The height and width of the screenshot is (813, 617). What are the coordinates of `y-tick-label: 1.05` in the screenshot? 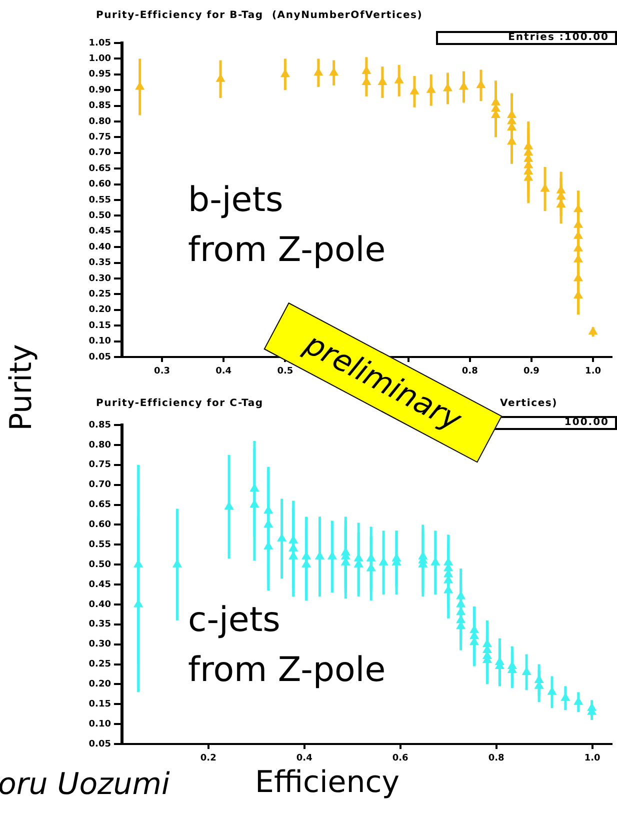 It's located at (99, 43).